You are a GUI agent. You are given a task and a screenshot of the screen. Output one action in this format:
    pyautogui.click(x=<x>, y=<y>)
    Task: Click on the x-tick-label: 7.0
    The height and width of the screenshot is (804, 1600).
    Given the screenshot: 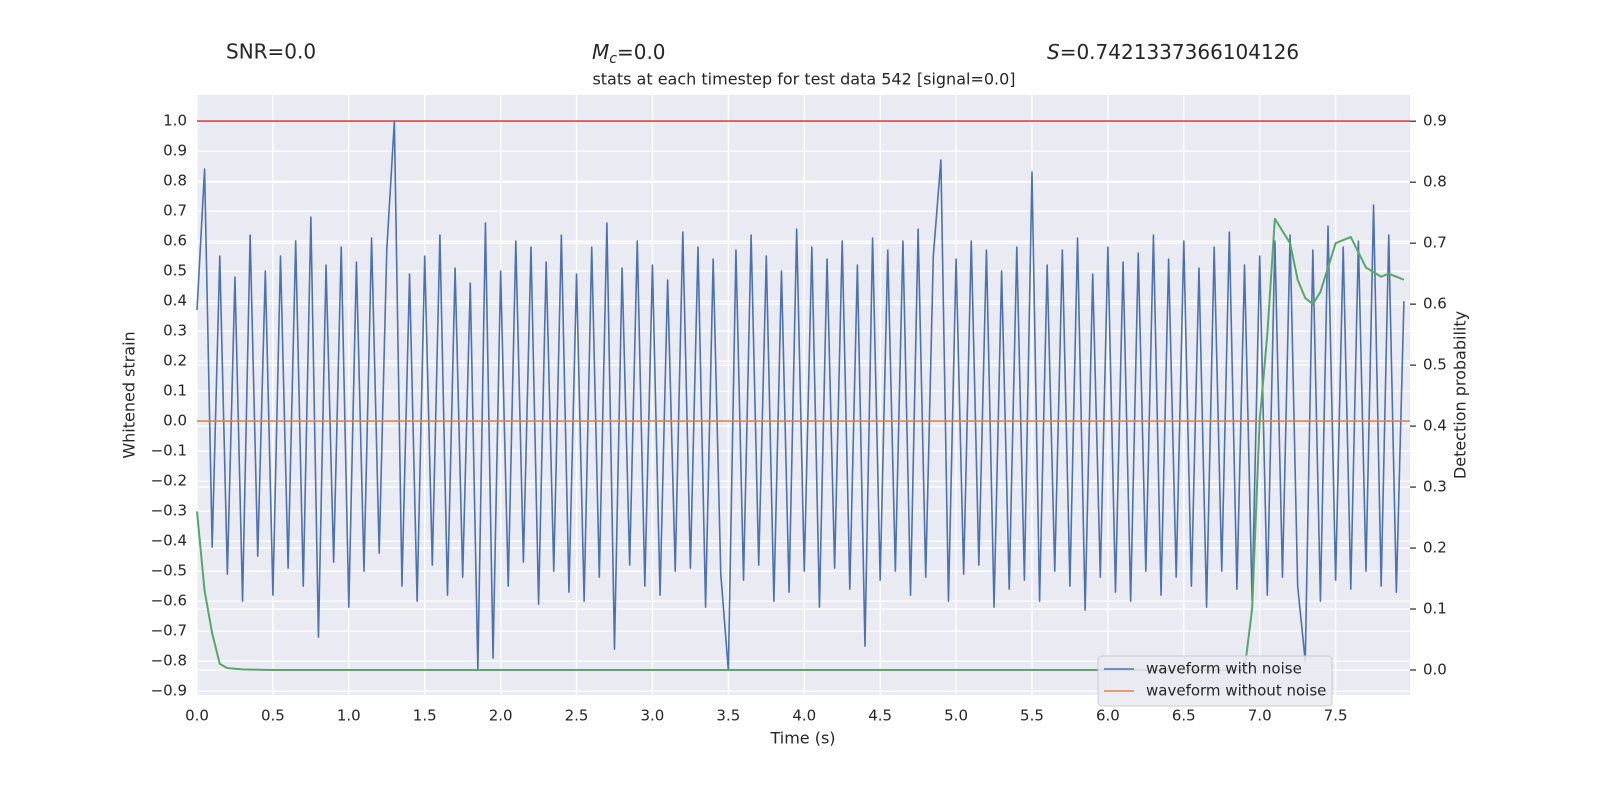 What is the action you would take?
    pyautogui.click(x=1260, y=716)
    